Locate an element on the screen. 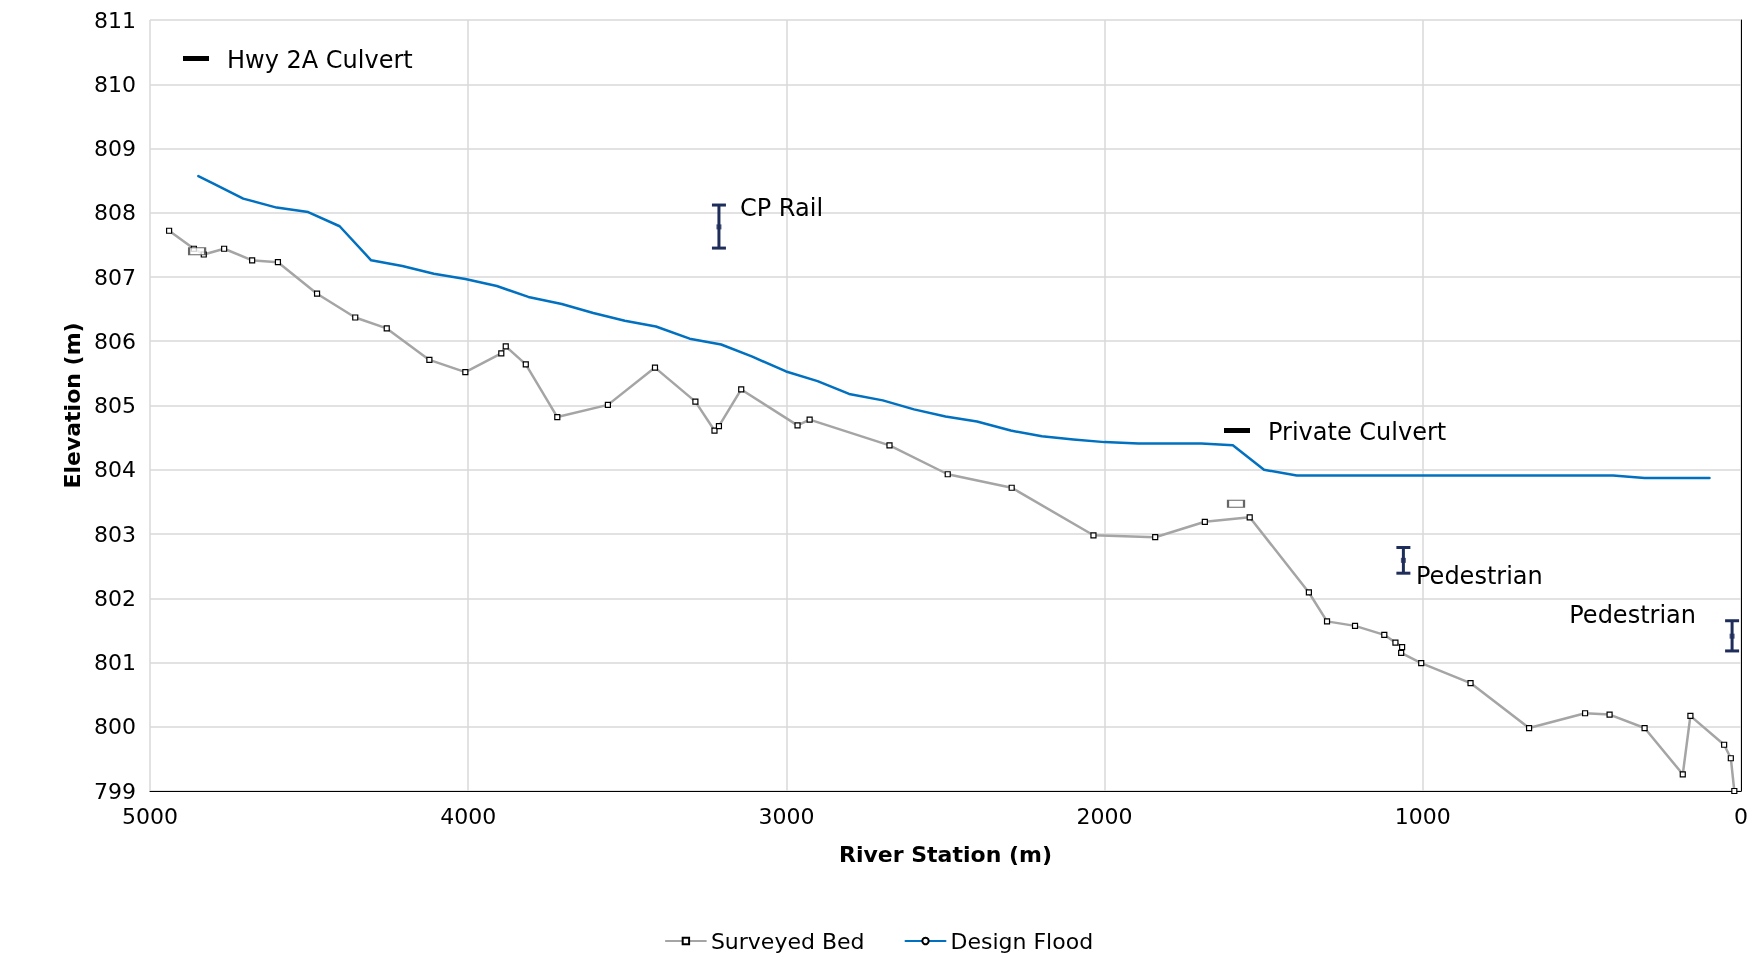  y-tick-label: 810 is located at coordinates (115, 84).